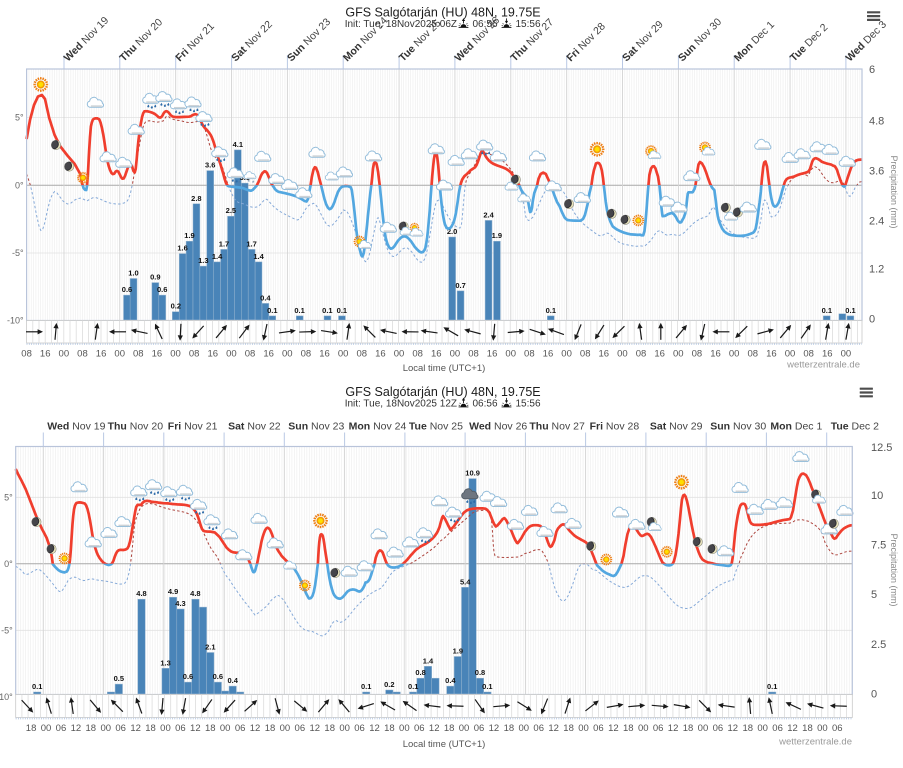  Describe the element at coordinates (874, 595) in the screenshot. I see `svg-text: 5` at that location.